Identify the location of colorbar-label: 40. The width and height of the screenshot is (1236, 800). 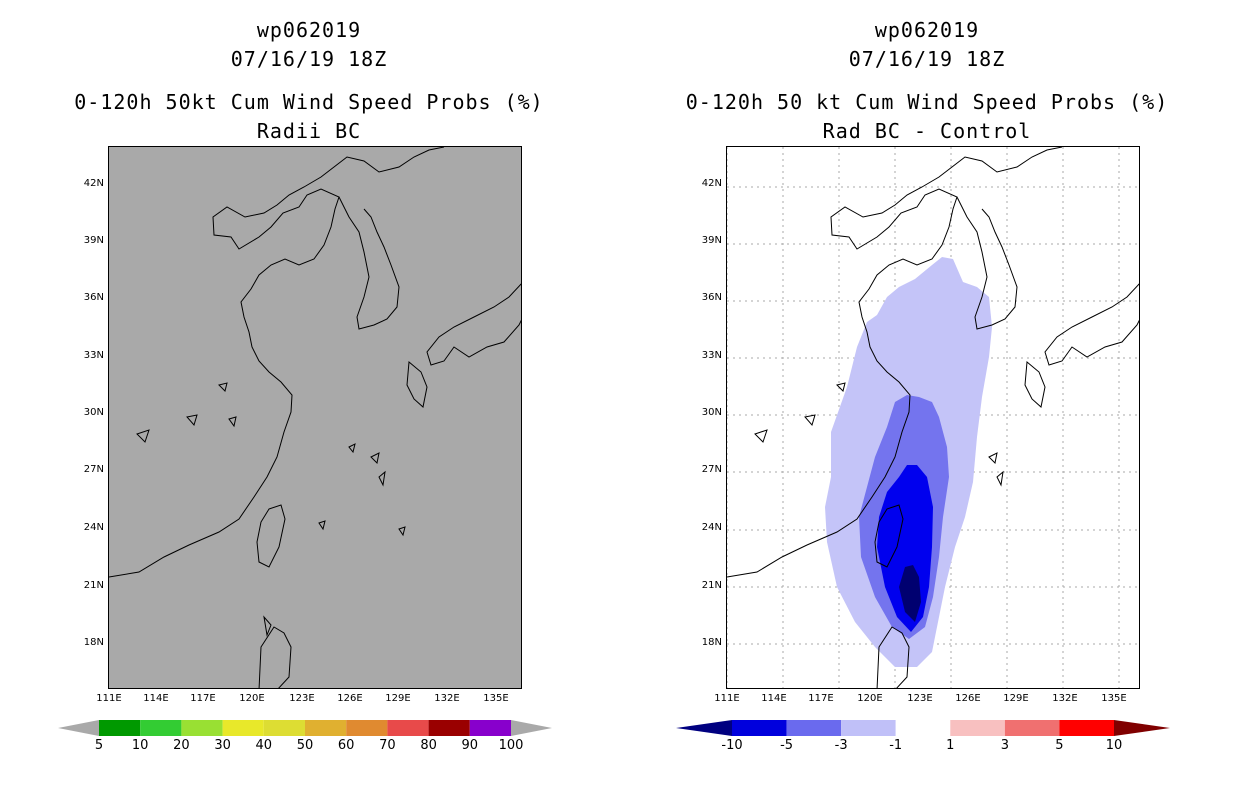
(264, 745).